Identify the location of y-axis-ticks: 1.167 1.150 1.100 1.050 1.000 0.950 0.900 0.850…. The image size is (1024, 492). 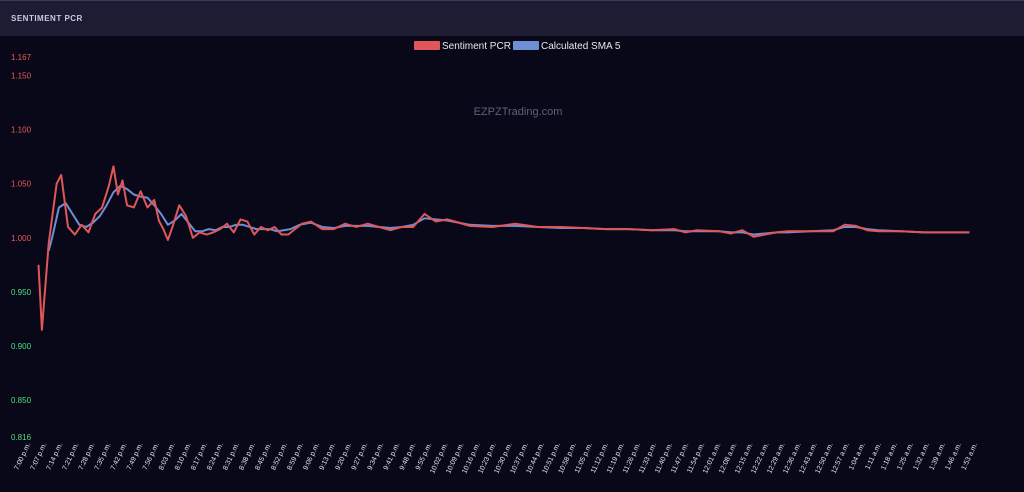
(21, 247).